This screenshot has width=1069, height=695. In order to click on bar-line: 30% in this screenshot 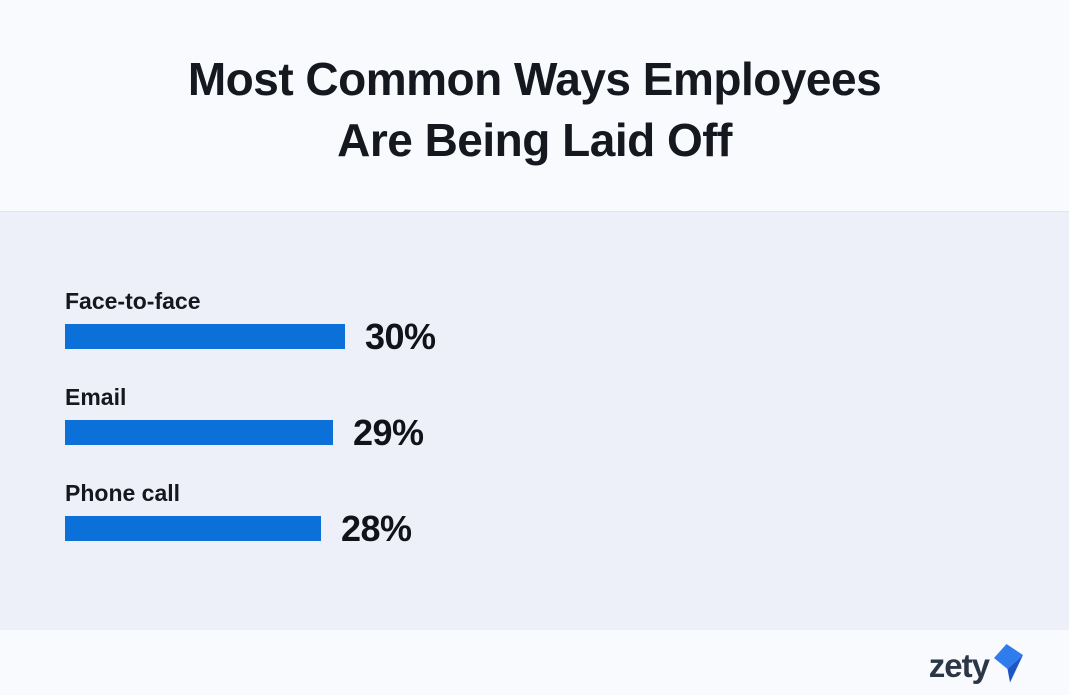, I will do `click(567, 336)`.